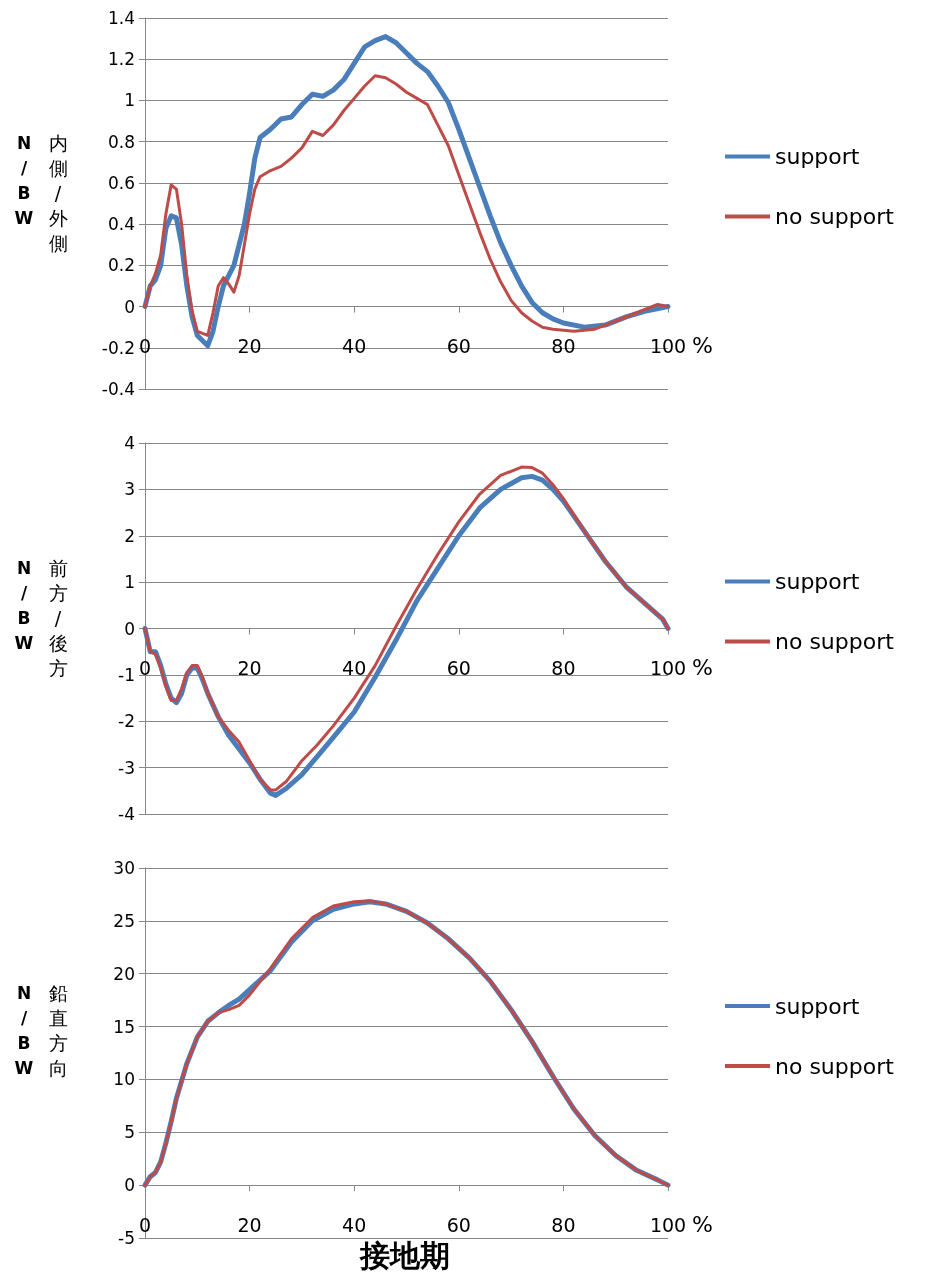  I want to click on y-tick-label: -1, so click(126, 674).